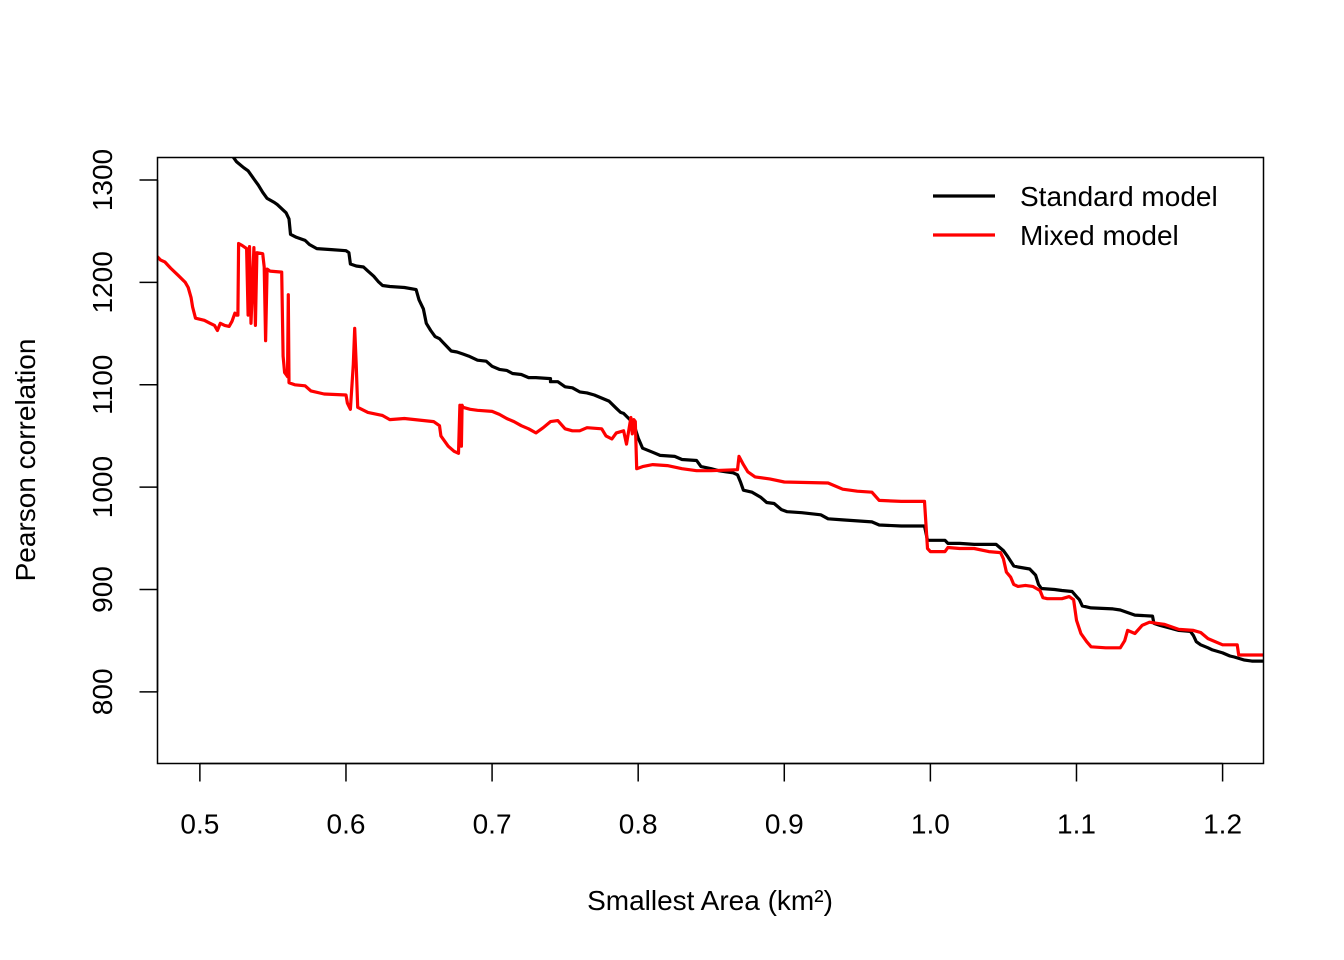  What do you see at coordinates (711, 801) in the screenshot?
I see `x-axis: 0.5 0.6 0.7 0.8 0.9 1.0 1.1 1.2` at bounding box center [711, 801].